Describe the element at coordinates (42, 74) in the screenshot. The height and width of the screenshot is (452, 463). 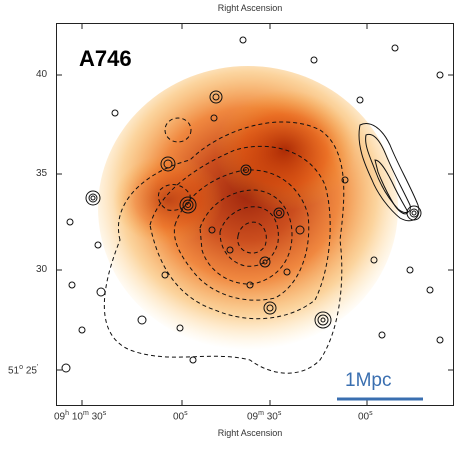
I see `y-tick-label: 40` at that location.